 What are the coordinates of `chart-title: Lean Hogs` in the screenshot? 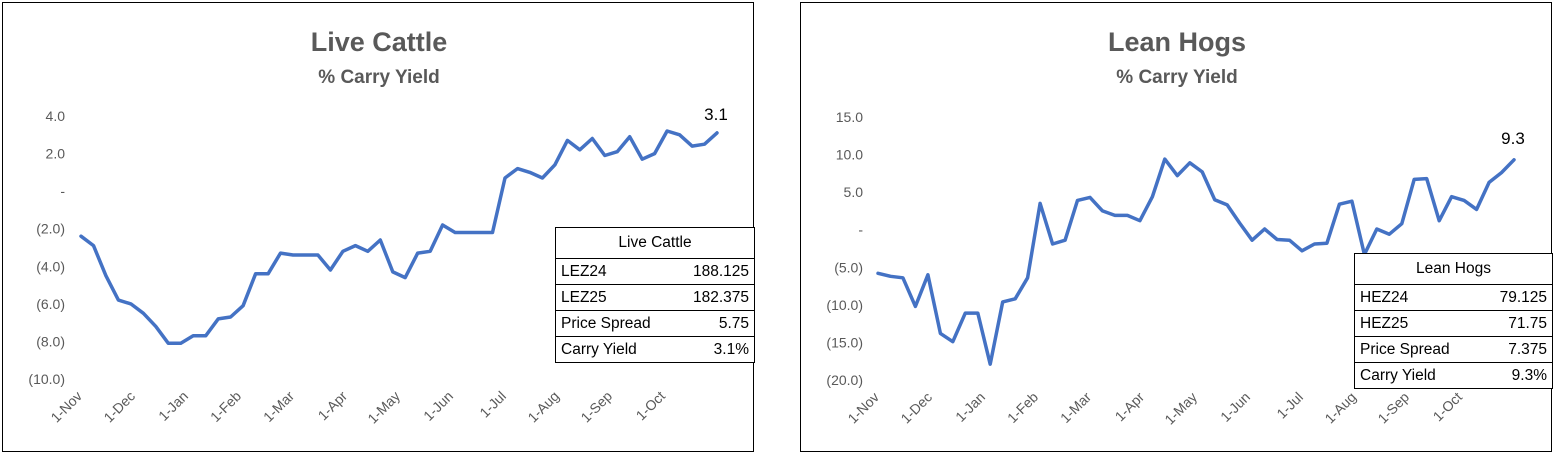 It's located at (1177, 42).